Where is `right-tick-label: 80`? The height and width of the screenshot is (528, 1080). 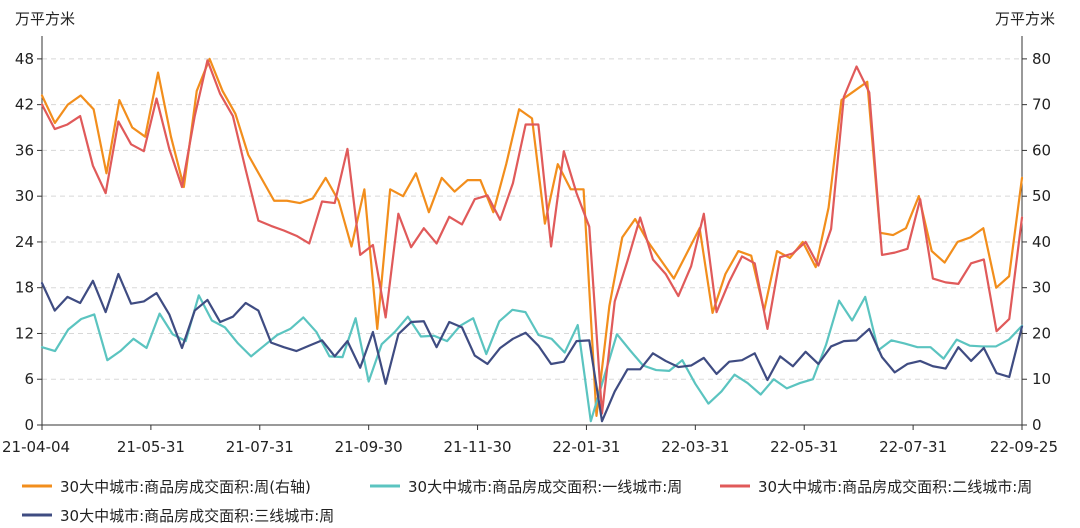
right-tick-label: 80 is located at coordinates (1041, 59).